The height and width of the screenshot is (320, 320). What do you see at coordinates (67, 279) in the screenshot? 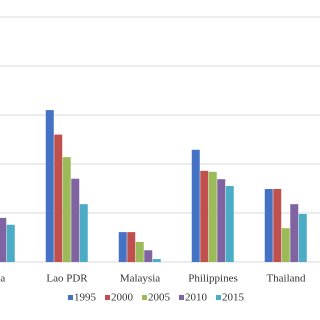
I see `x-tick-label: Lao PDR` at bounding box center [67, 279].